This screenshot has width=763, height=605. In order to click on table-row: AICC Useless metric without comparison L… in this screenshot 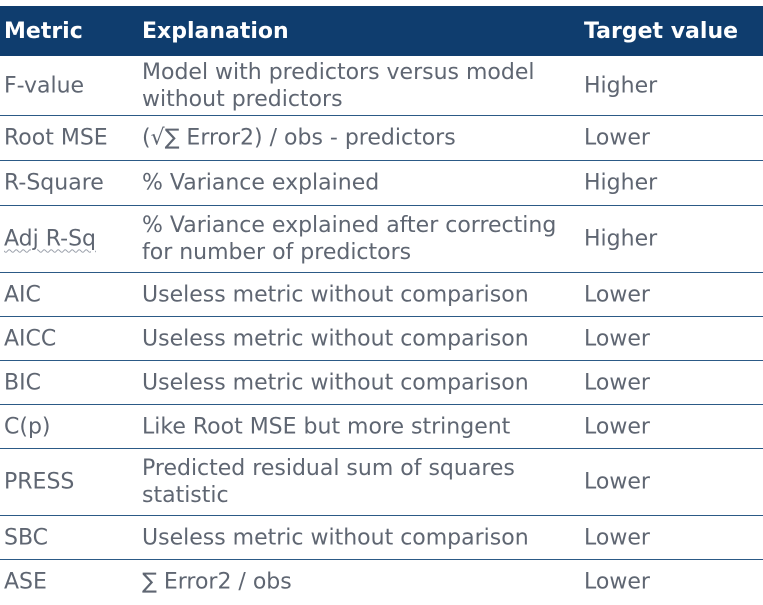, I will do `click(381, 339)`.